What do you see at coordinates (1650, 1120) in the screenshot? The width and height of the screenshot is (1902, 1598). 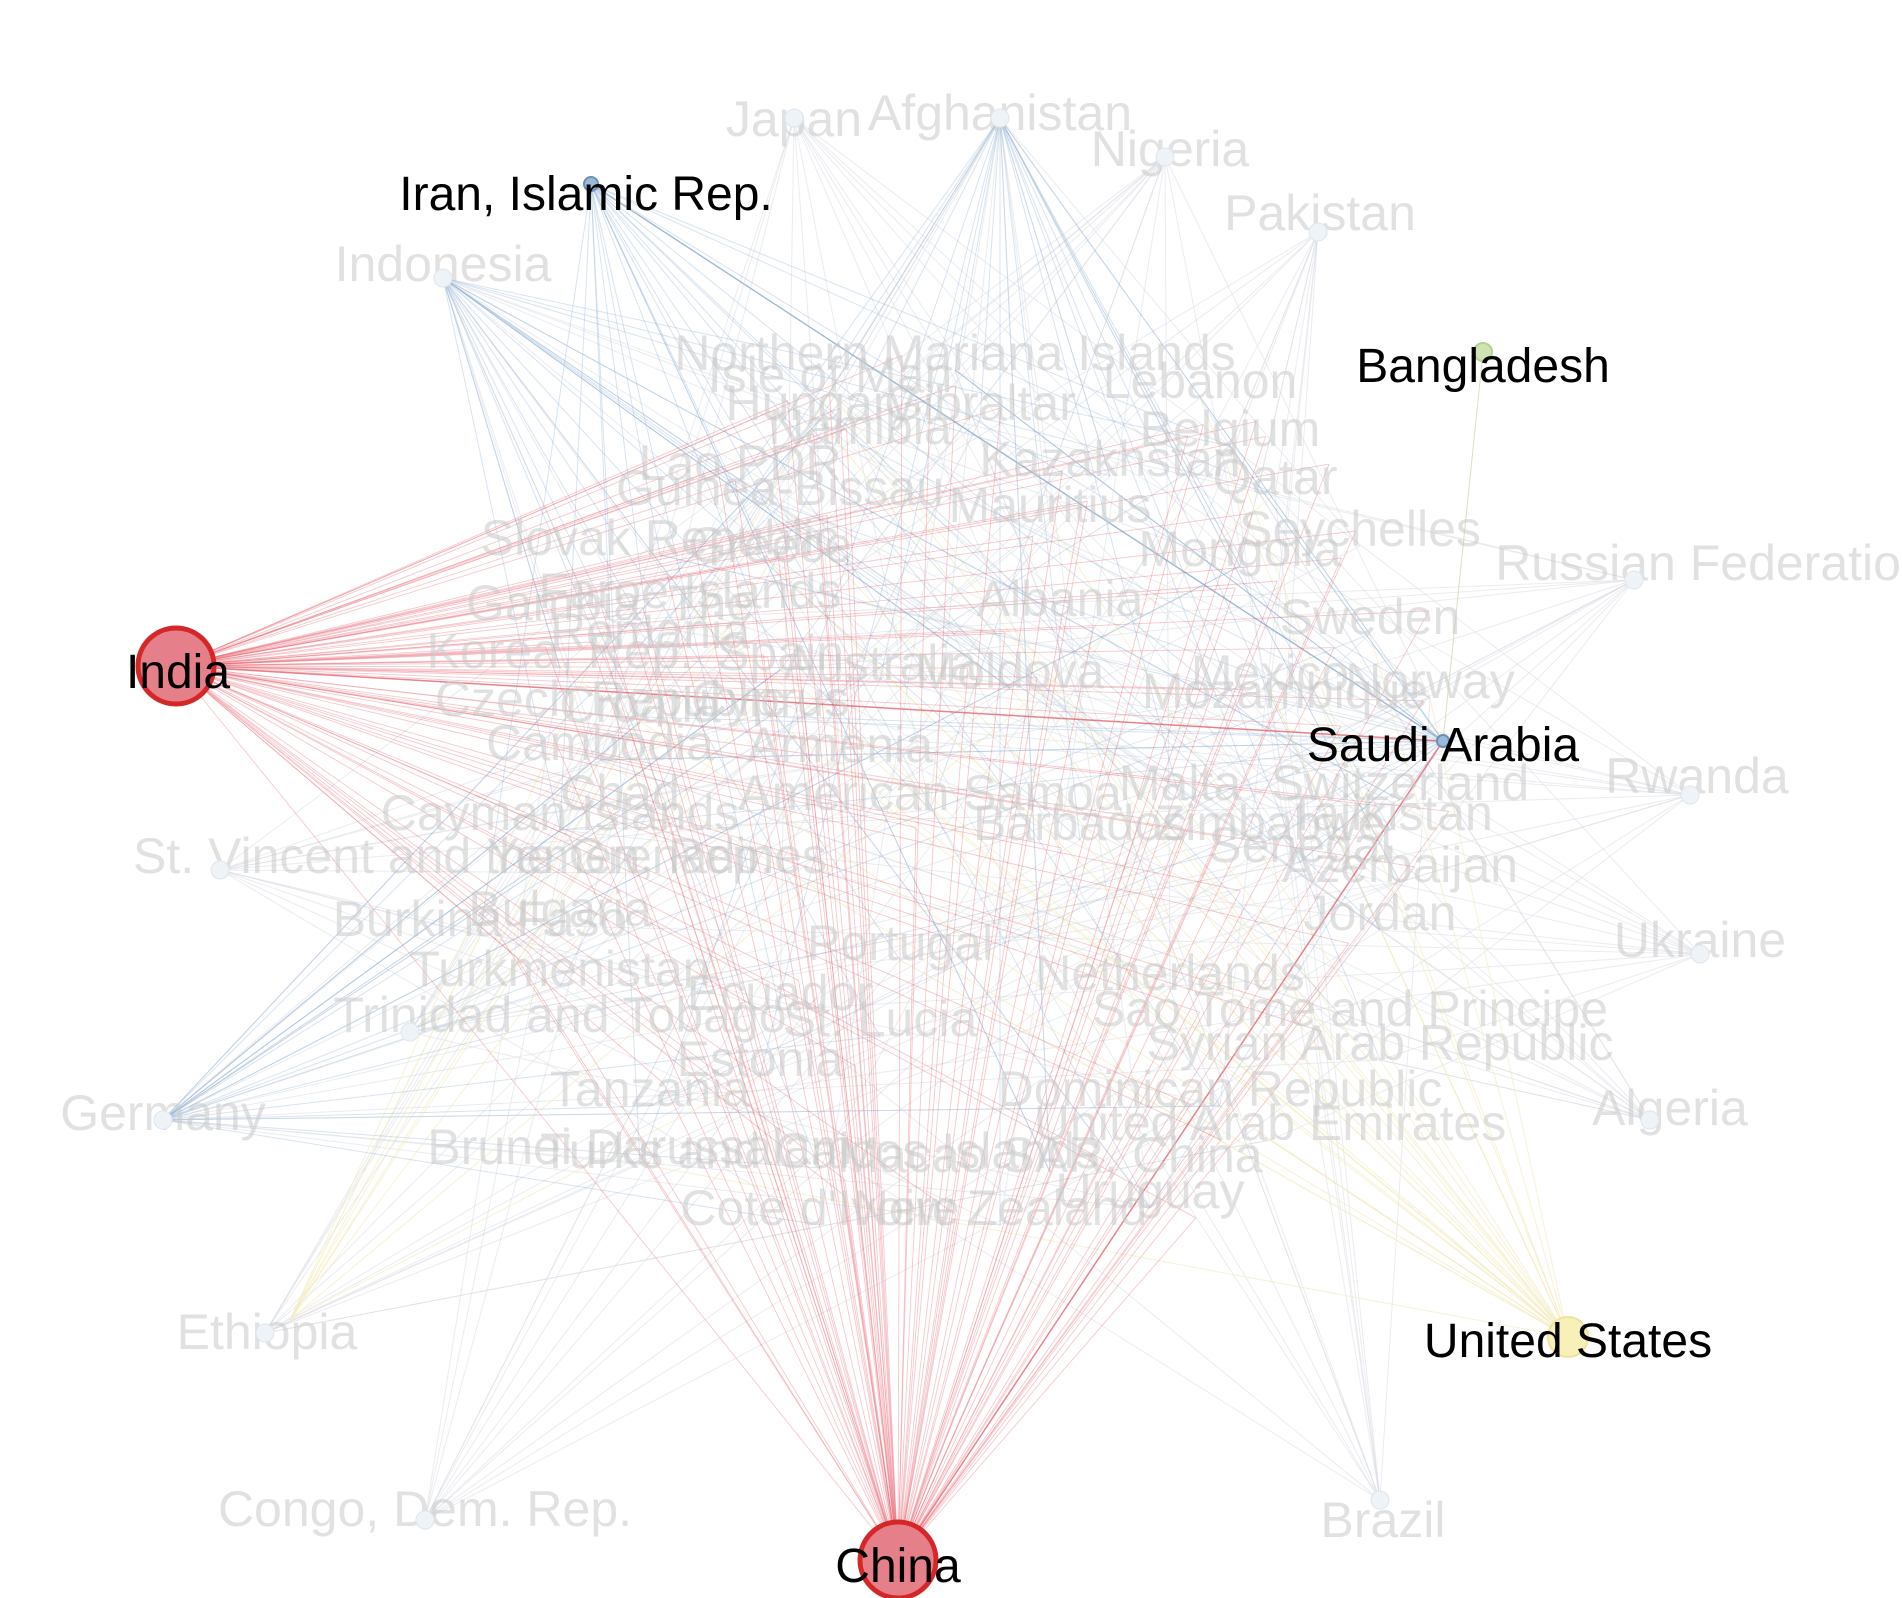 I see `node-algeria` at bounding box center [1650, 1120].